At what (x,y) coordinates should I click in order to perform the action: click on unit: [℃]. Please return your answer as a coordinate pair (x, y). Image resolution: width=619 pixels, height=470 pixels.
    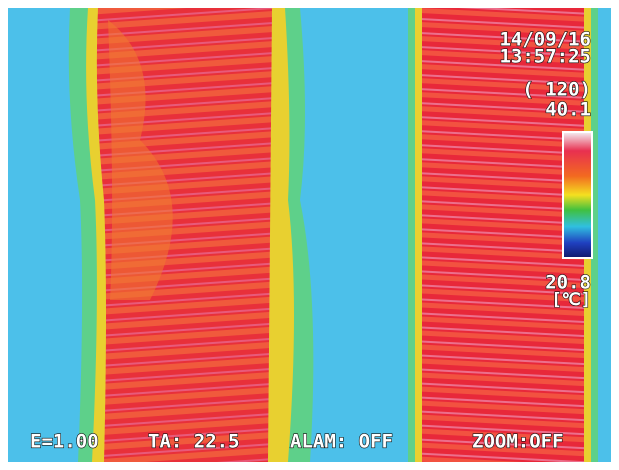
    Looking at the image, I should click on (571, 300).